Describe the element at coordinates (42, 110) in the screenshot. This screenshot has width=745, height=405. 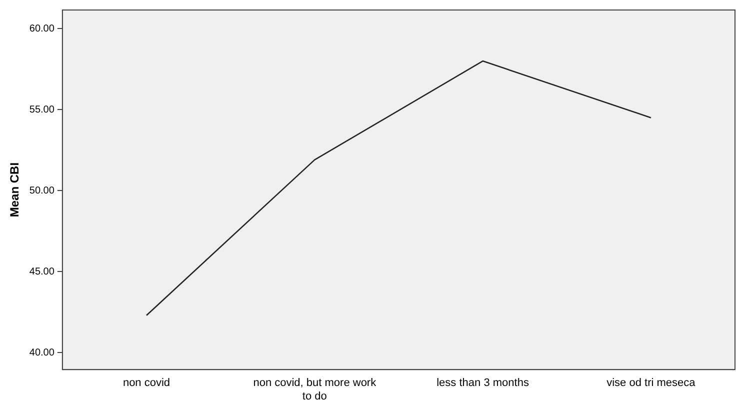
I see `y-tick-label: 55.00` at that location.